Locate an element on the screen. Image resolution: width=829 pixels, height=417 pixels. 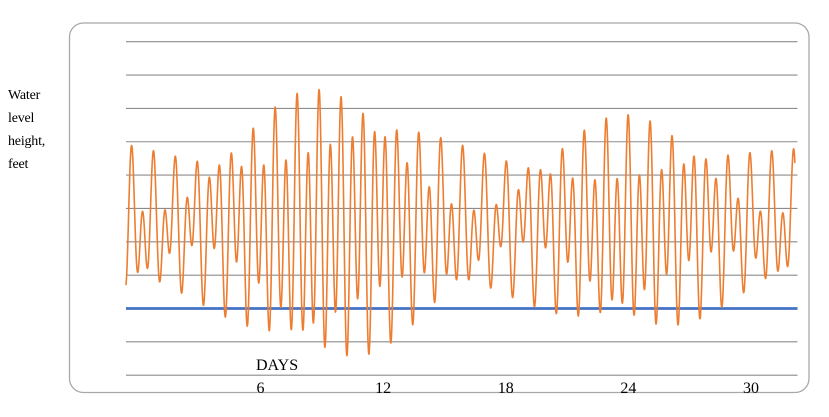
y-axis-title-line: Water is located at coordinates (24, 95).